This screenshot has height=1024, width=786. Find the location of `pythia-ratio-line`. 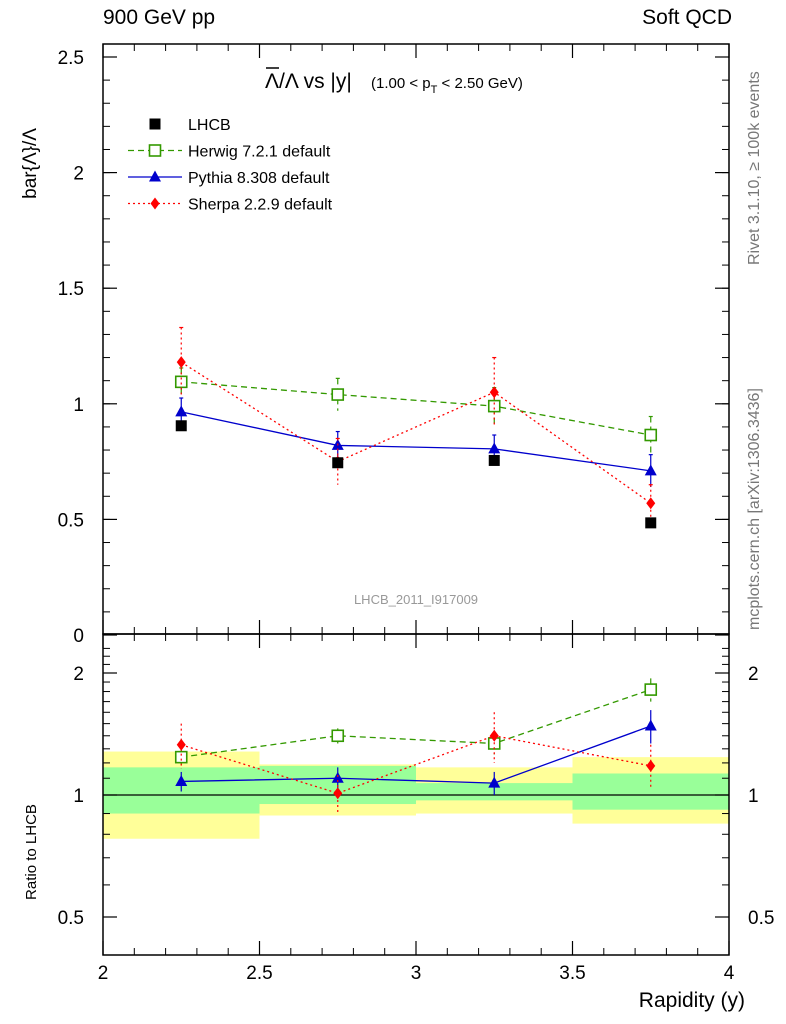

pythia-ratio-line is located at coordinates (416, 754).